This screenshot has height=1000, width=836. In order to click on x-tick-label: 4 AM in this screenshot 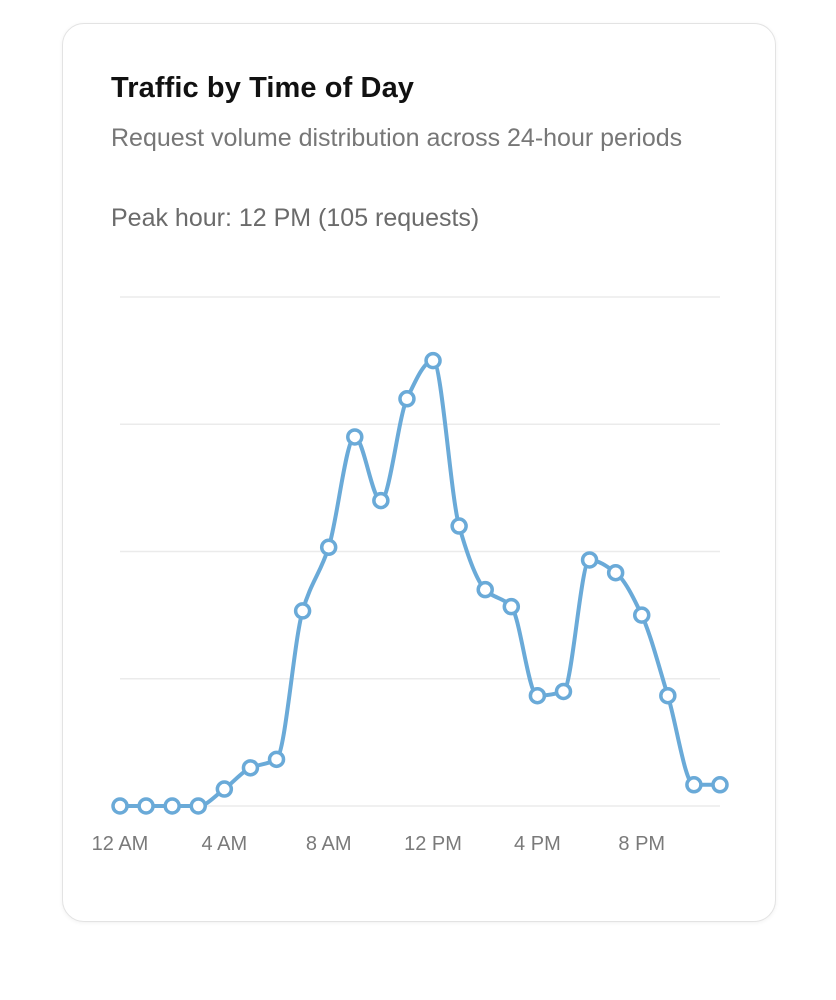, I will do `click(225, 844)`.